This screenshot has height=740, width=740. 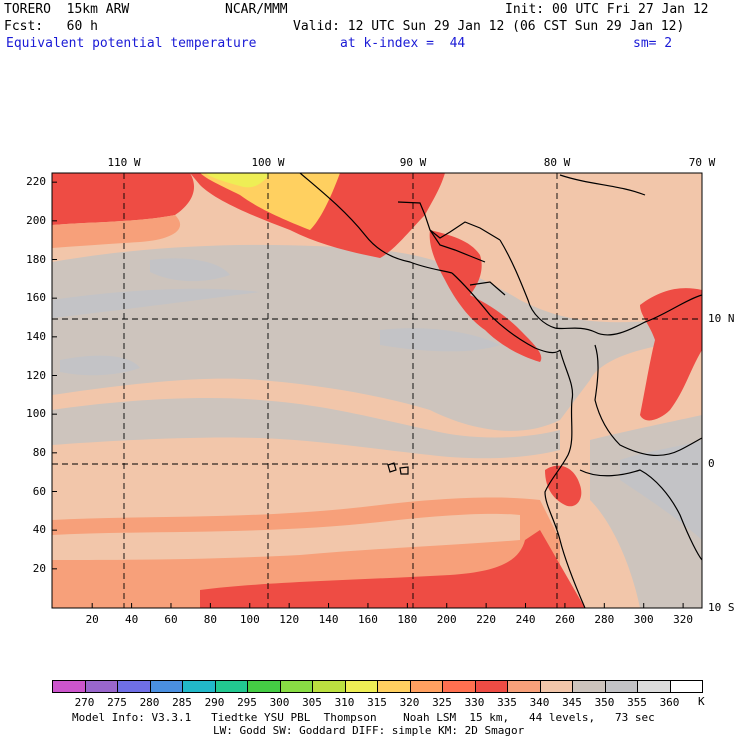 What do you see at coordinates (344, 702) in the screenshot?
I see `colorbar-label: 310` at bounding box center [344, 702].